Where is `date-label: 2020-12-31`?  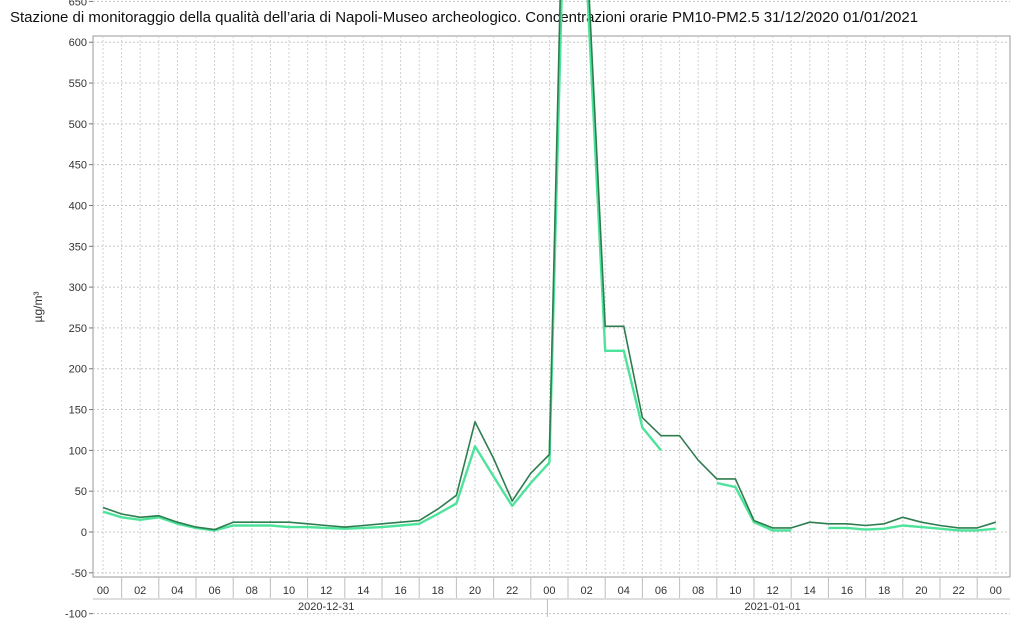 date-label: 2020-12-31 is located at coordinates (326, 607).